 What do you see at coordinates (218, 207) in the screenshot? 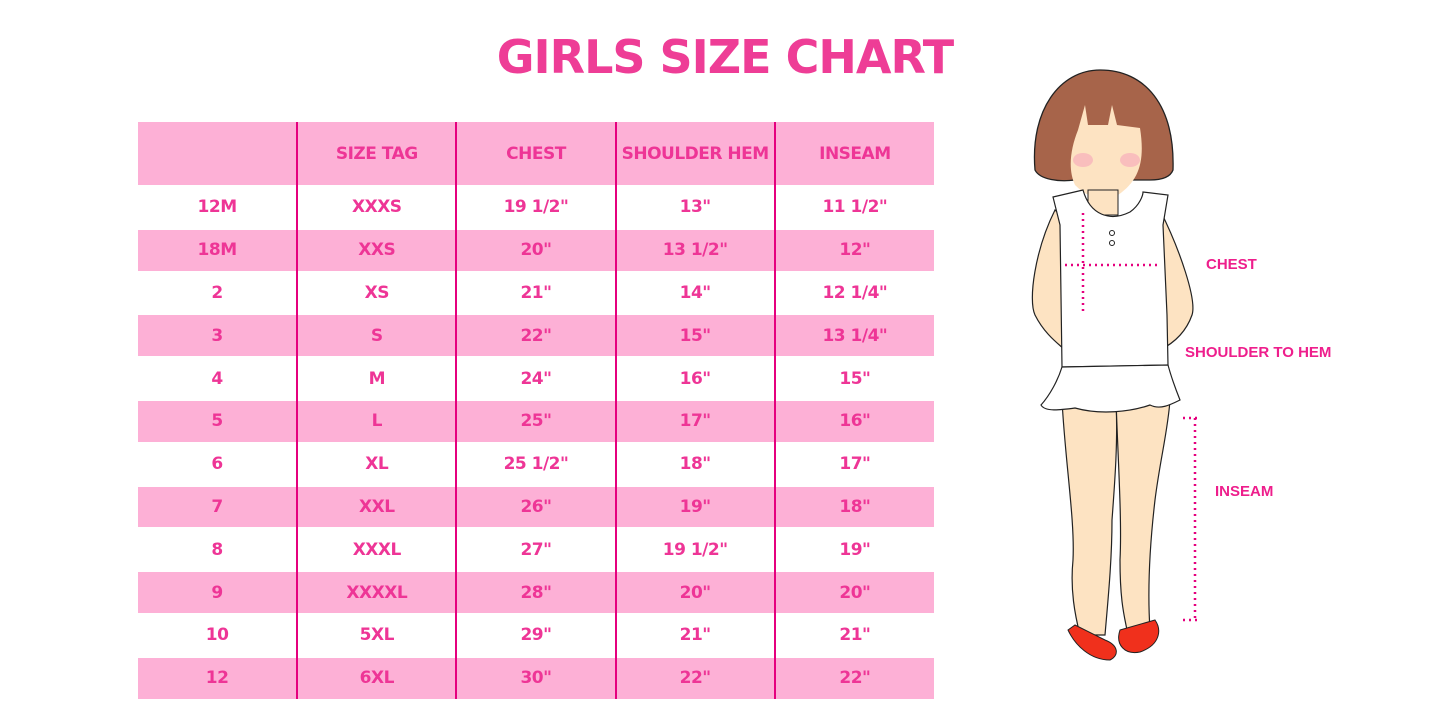
I see `cell-size: 12M` at bounding box center [218, 207].